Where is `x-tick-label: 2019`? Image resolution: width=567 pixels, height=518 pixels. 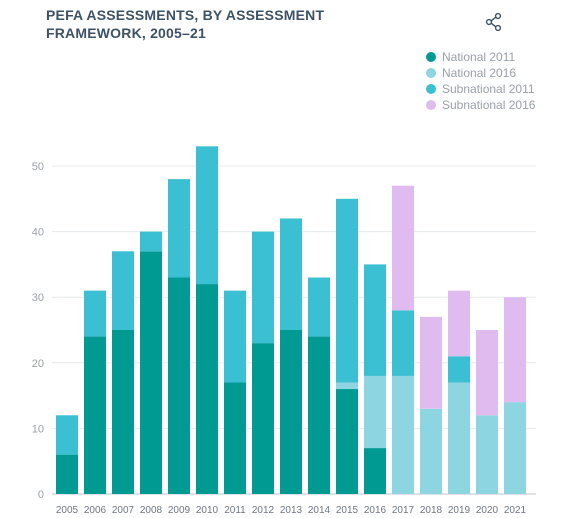
x-tick-label: 2019 is located at coordinates (459, 510).